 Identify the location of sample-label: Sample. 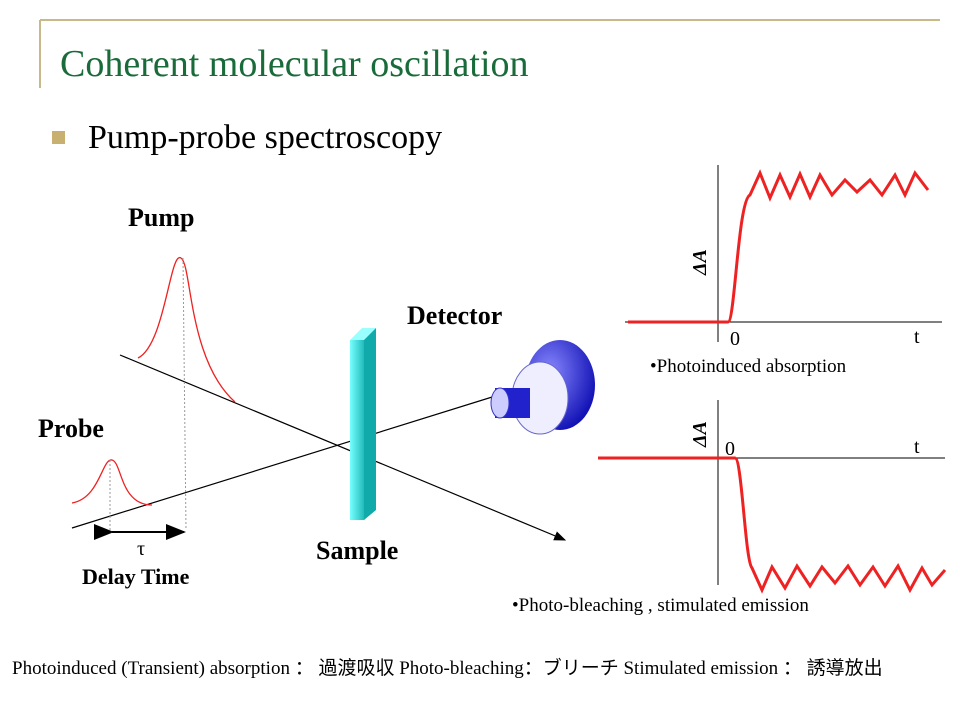
(357, 550).